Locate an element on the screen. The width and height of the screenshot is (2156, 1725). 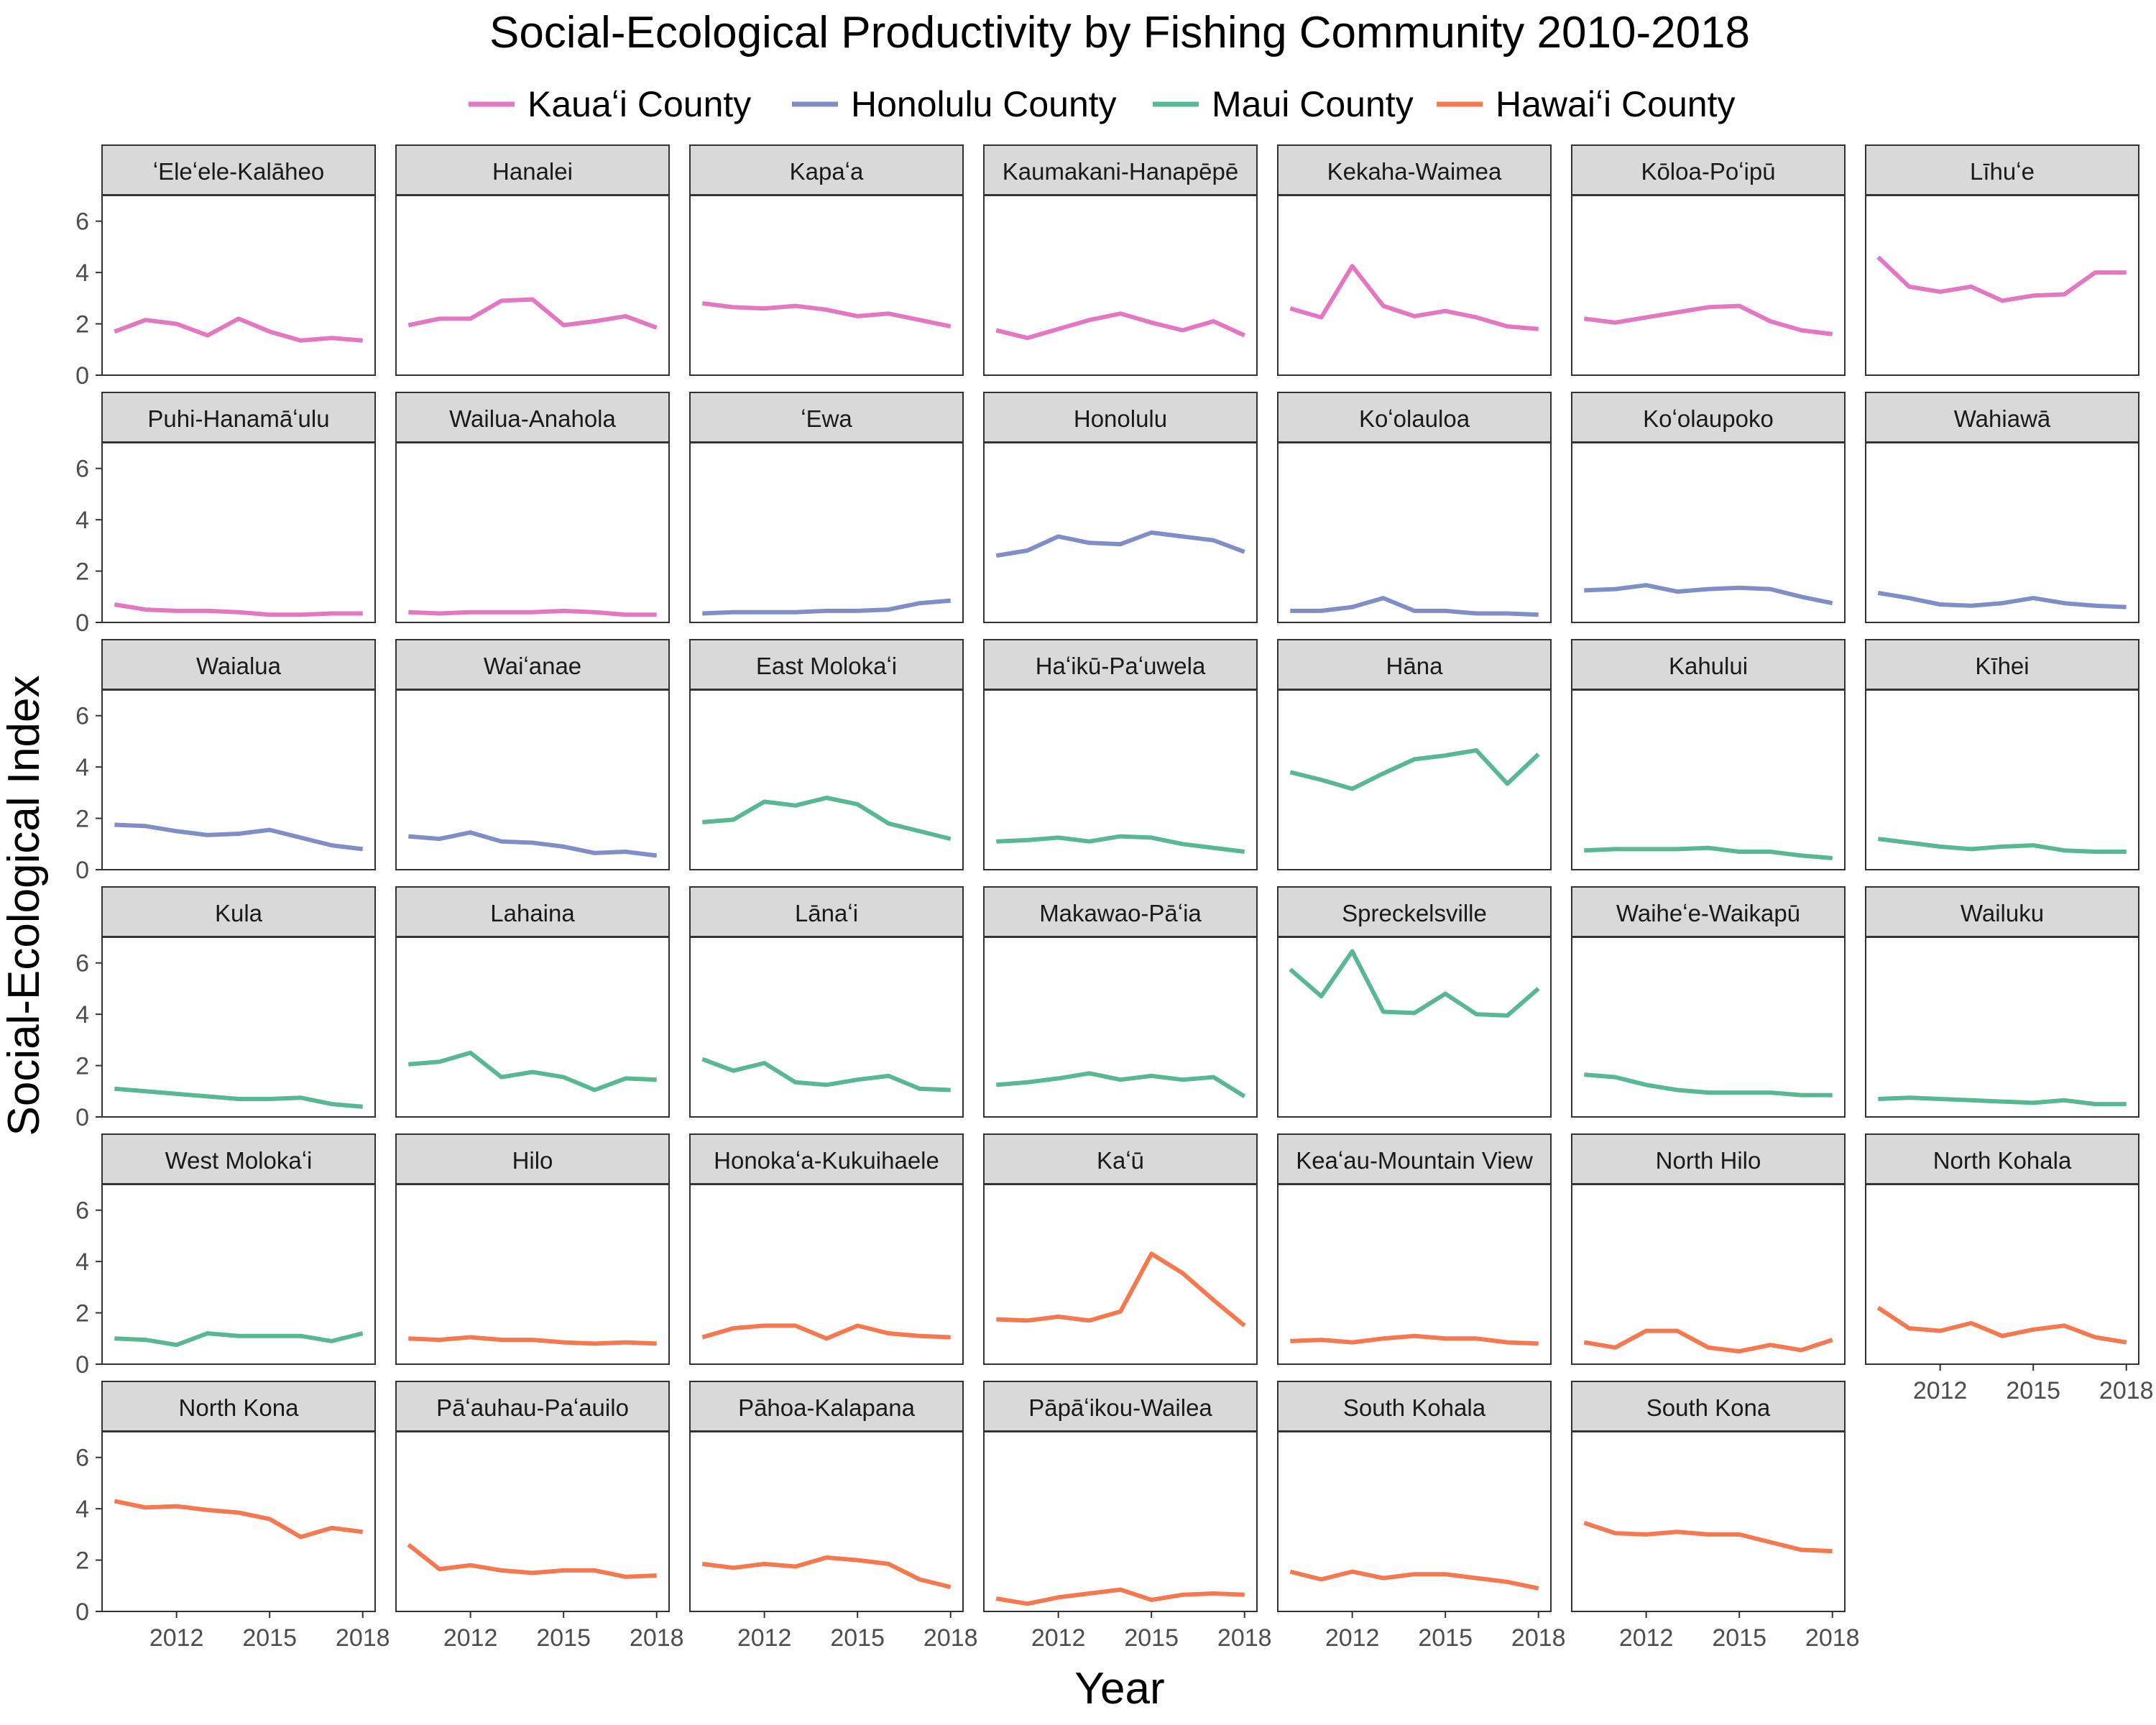
facet-label: Hilo is located at coordinates (532, 1160).